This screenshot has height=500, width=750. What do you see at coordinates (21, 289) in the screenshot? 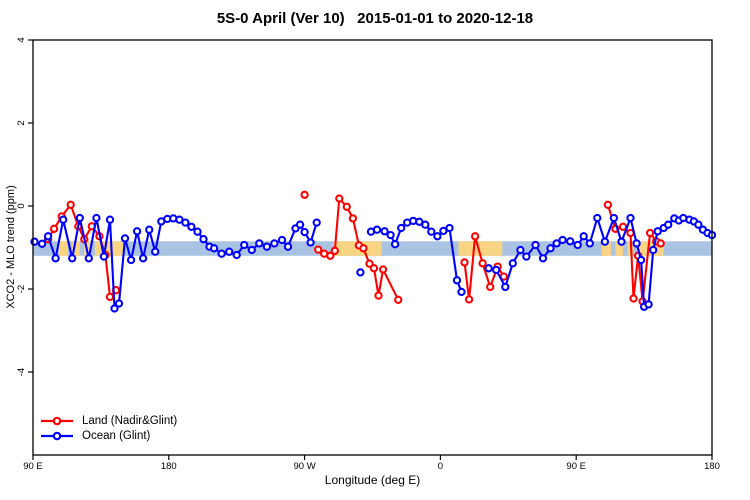
I see `y-axis-tick-label: -2` at bounding box center [21, 289].